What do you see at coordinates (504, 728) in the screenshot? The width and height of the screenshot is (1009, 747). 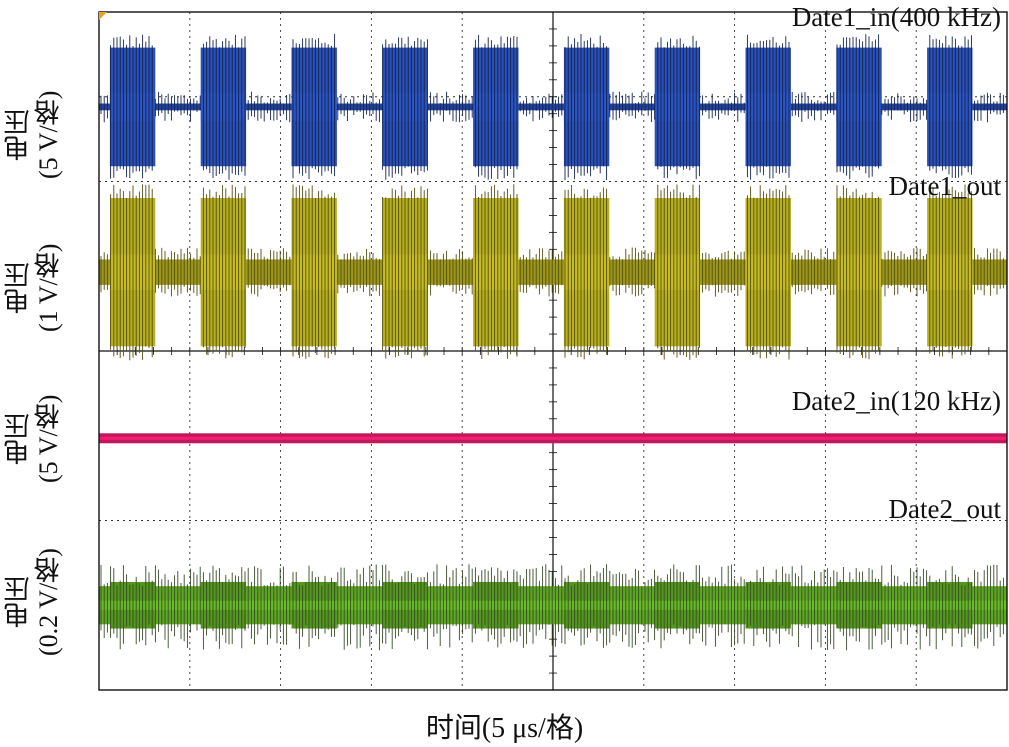 I see `x-axis-label: 时间(5 μs/格)` at bounding box center [504, 728].